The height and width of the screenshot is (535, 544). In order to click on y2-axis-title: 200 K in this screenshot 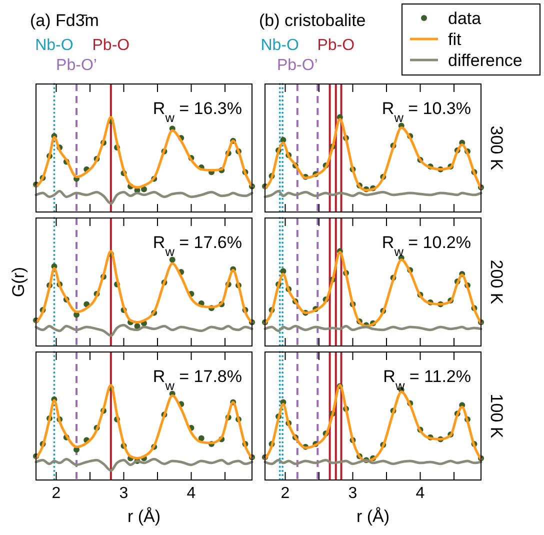, I will do `click(496, 282)`.